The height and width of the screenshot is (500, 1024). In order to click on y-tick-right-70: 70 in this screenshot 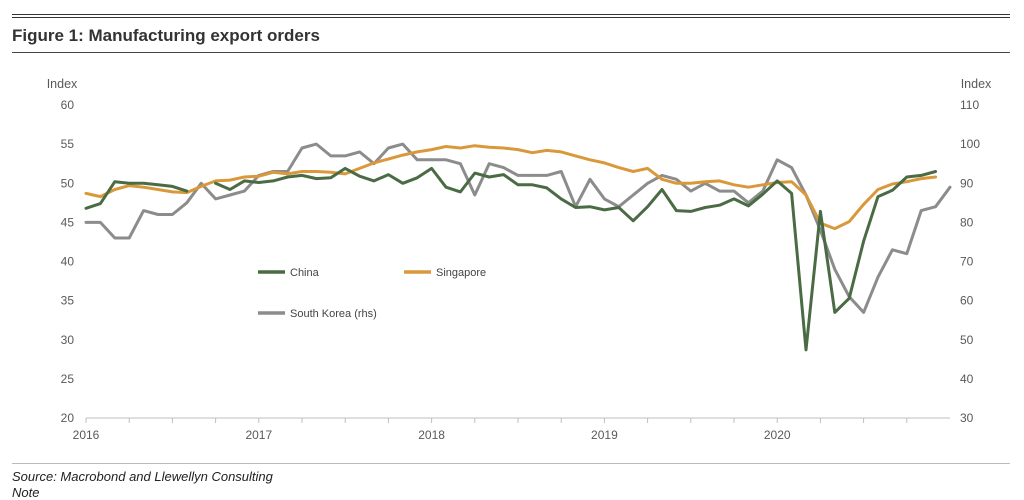, I will do `click(967, 262)`.